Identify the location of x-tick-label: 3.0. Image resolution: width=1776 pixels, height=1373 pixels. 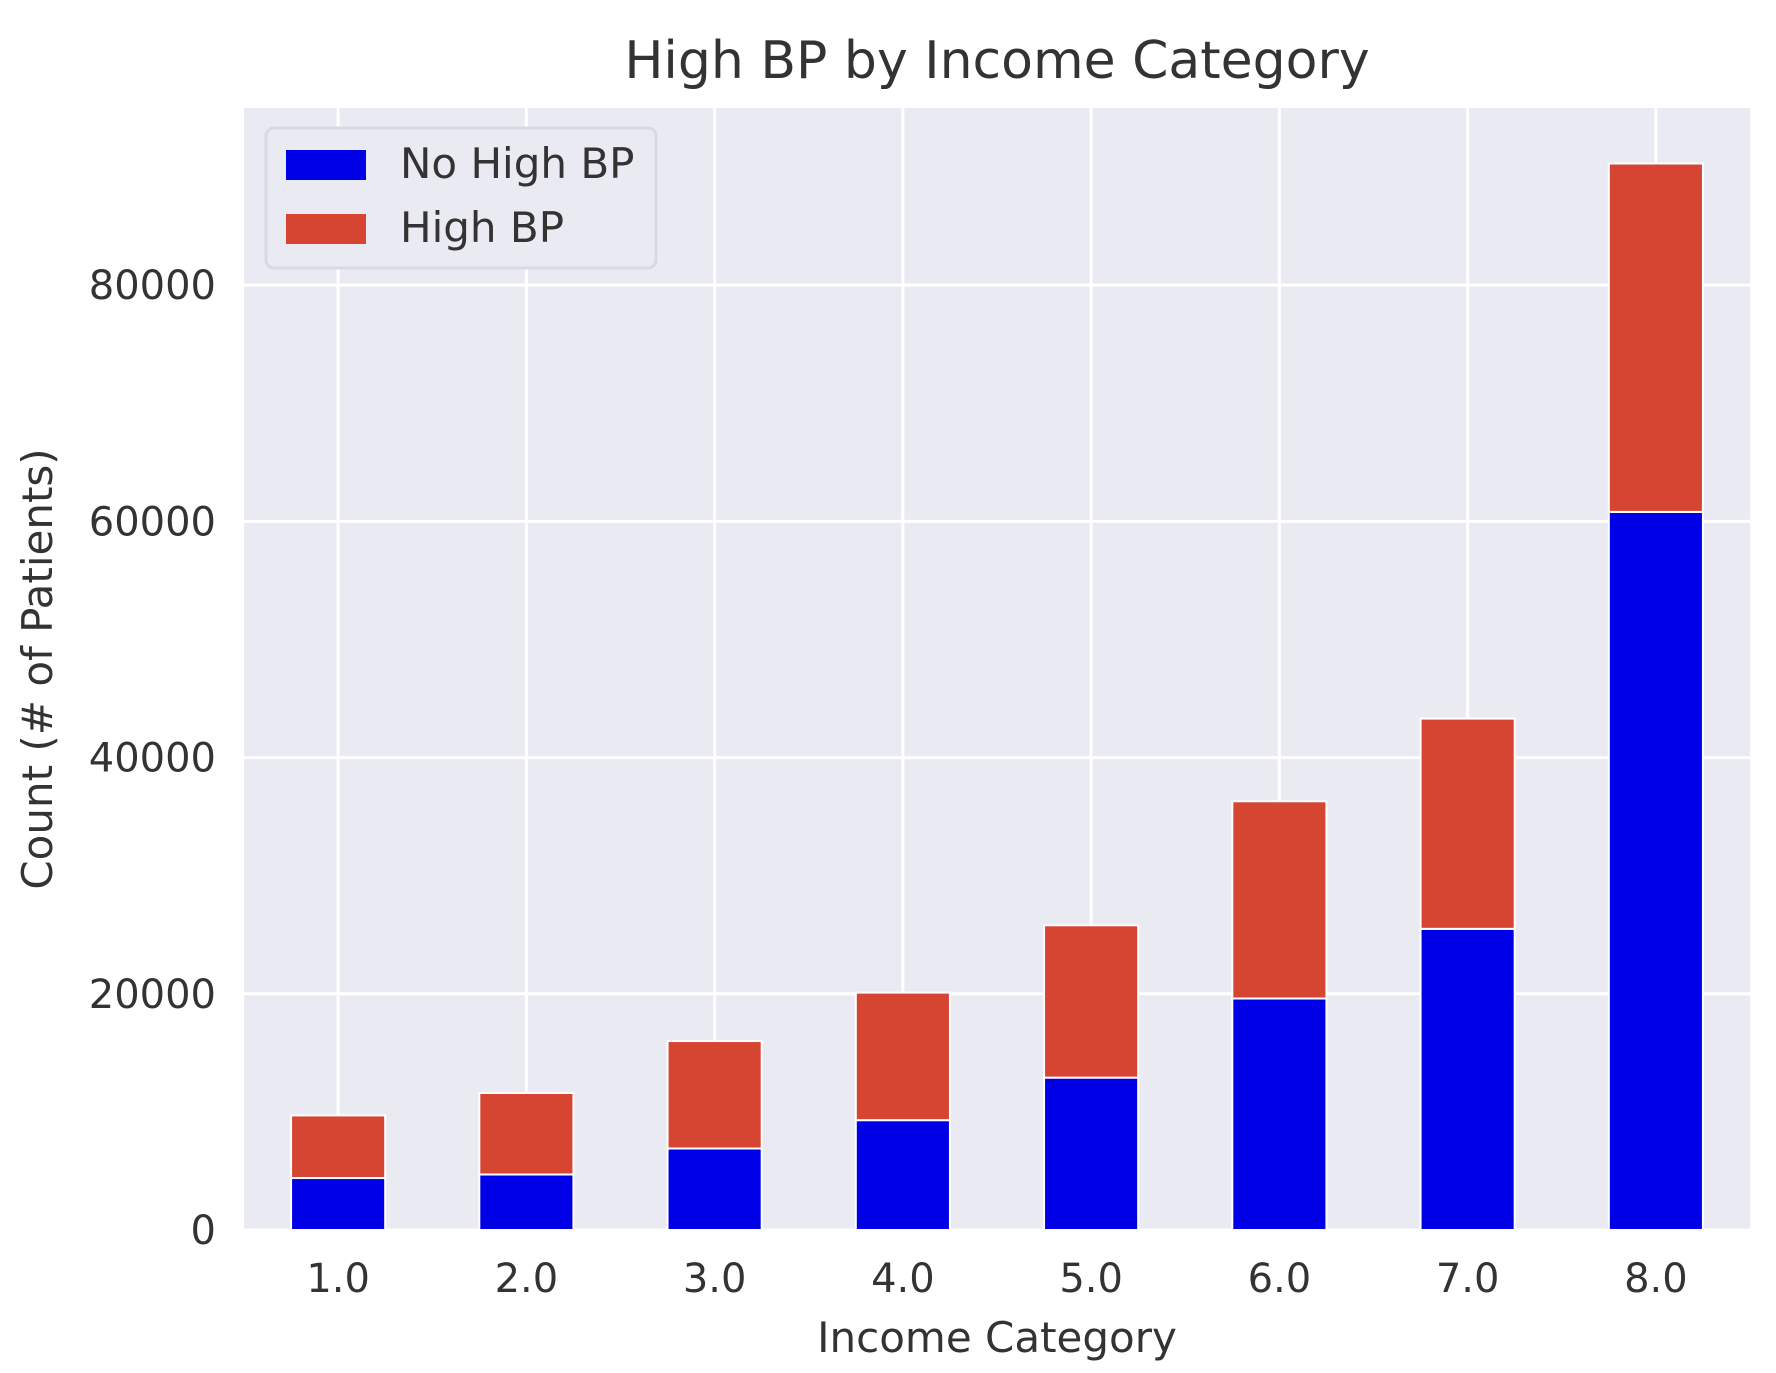
(715, 1279).